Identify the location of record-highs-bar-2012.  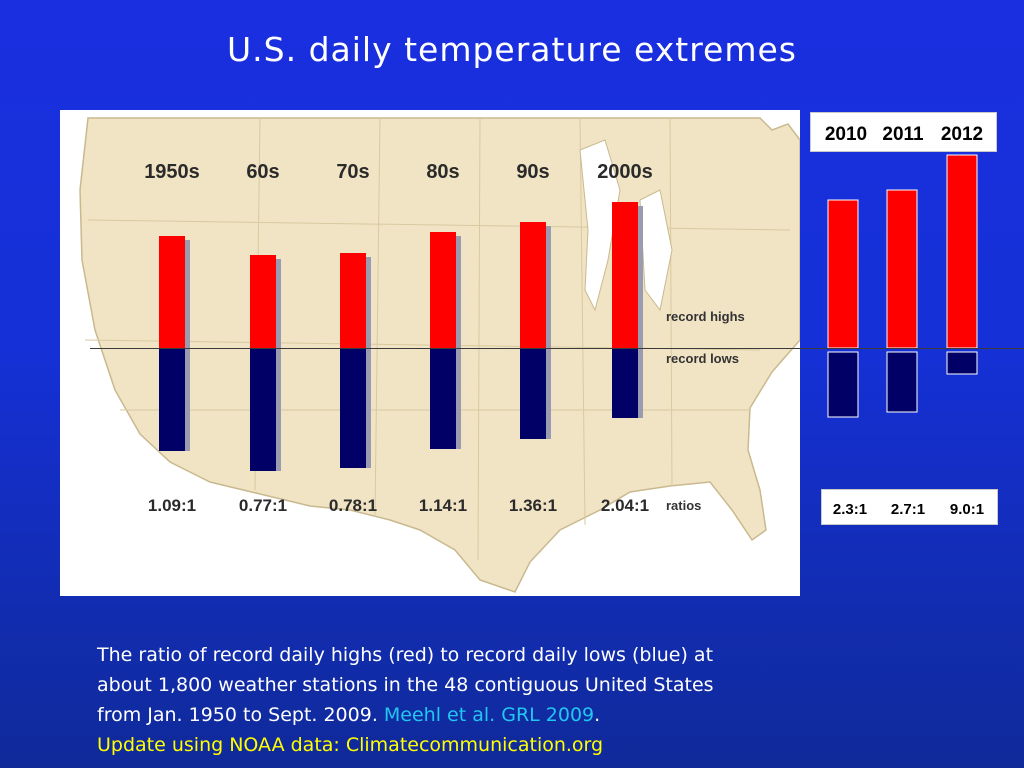
(962, 251).